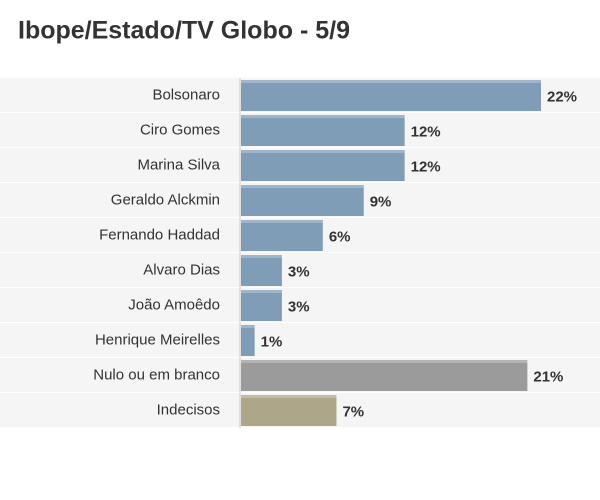 Image resolution: width=600 pixels, height=500 pixels. I want to click on value-label: 6%, so click(340, 236).